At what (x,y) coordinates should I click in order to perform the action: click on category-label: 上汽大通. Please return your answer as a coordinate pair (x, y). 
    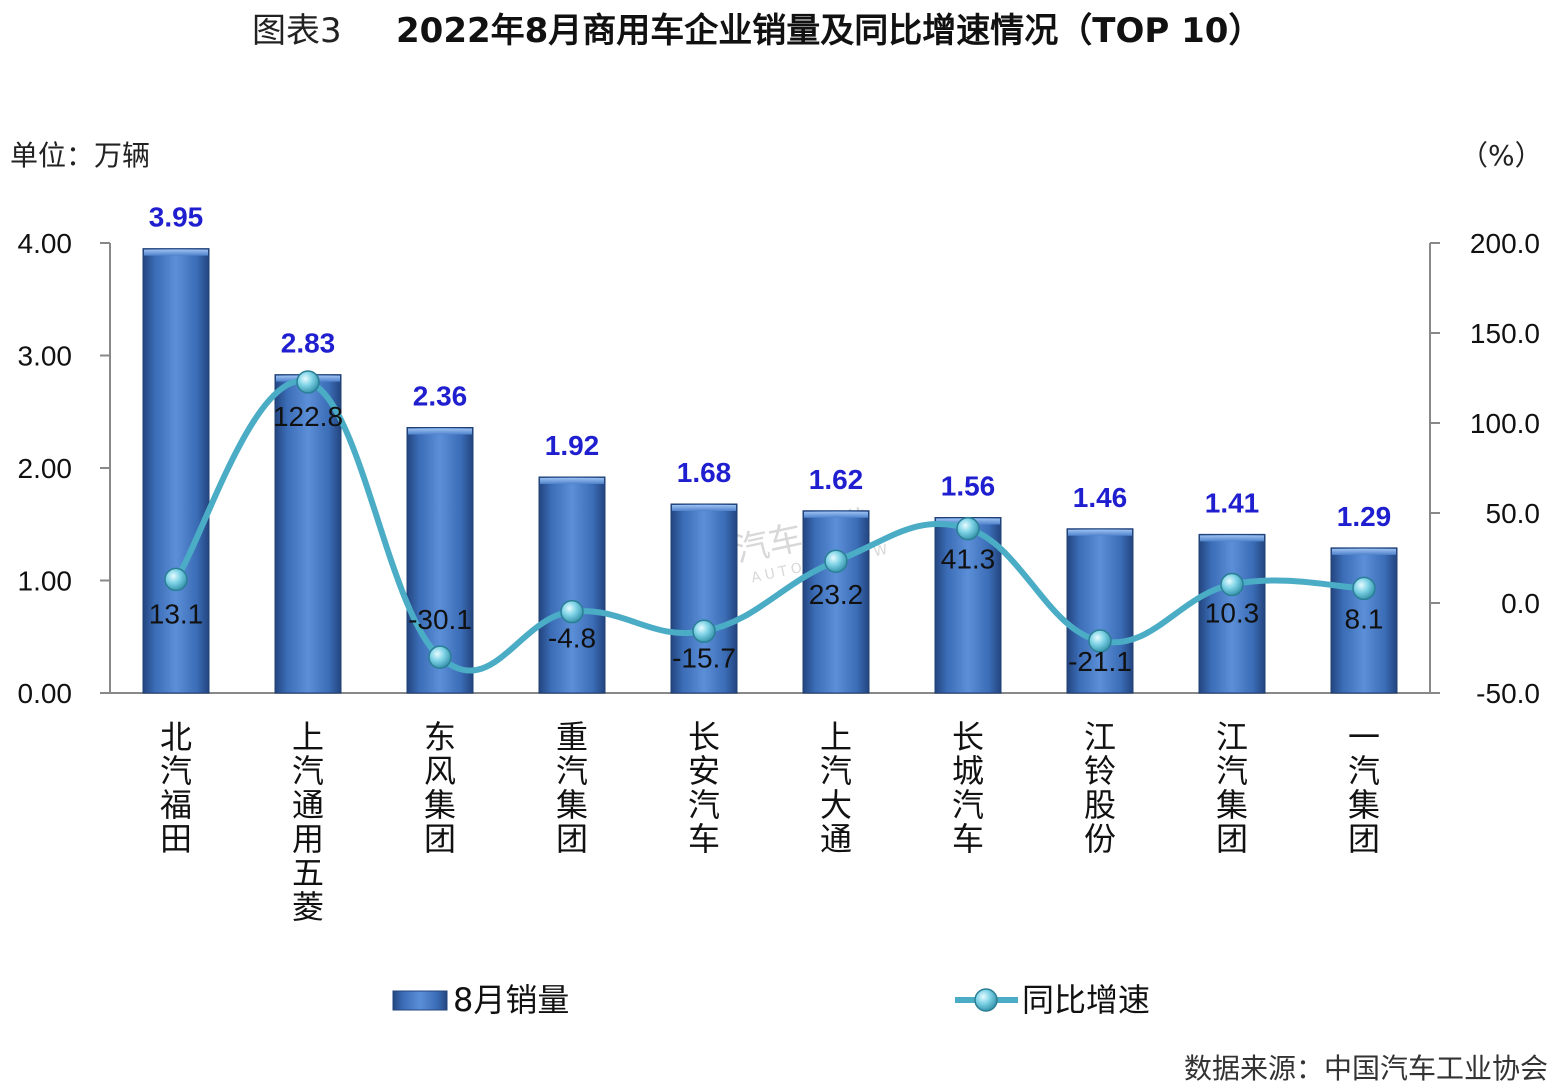
    Looking at the image, I should click on (836, 788).